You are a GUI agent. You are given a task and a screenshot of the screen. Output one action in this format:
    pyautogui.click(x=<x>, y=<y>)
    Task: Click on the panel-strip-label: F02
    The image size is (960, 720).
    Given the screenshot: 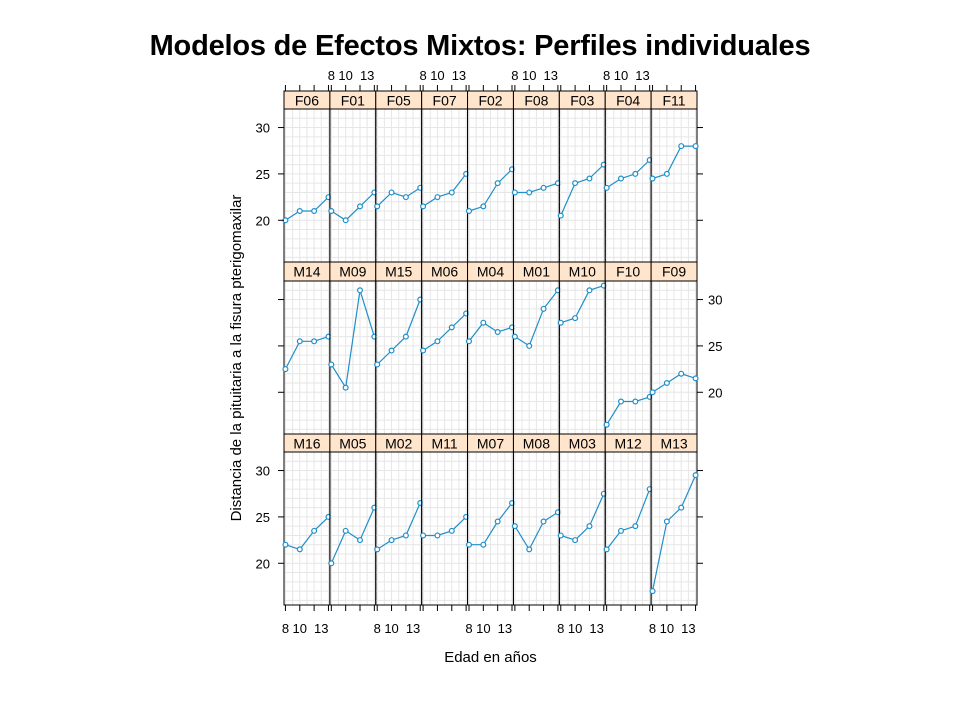 What is the action you would take?
    pyautogui.click(x=490, y=101)
    